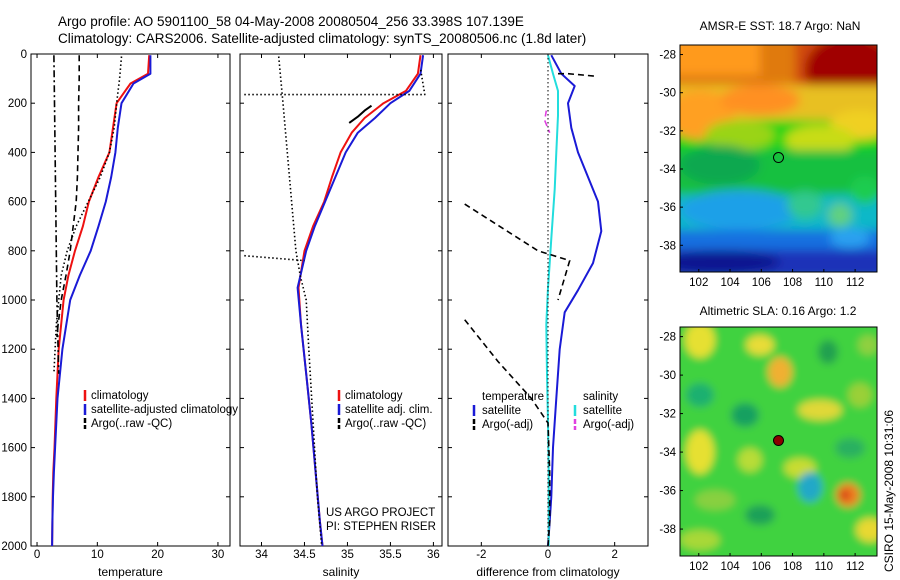  I want to click on sla-map-frame, so click(778, 441).